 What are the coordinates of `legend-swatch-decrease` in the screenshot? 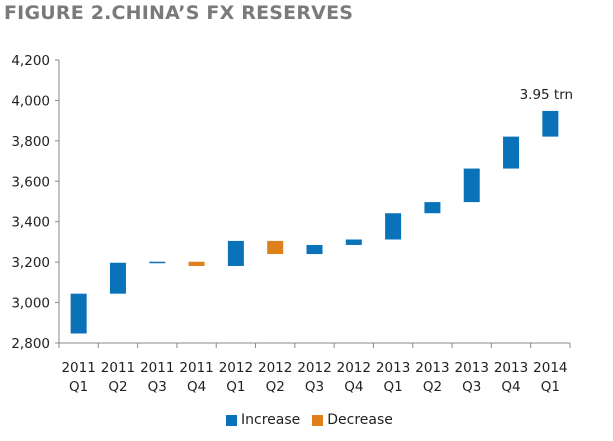 It's located at (318, 420).